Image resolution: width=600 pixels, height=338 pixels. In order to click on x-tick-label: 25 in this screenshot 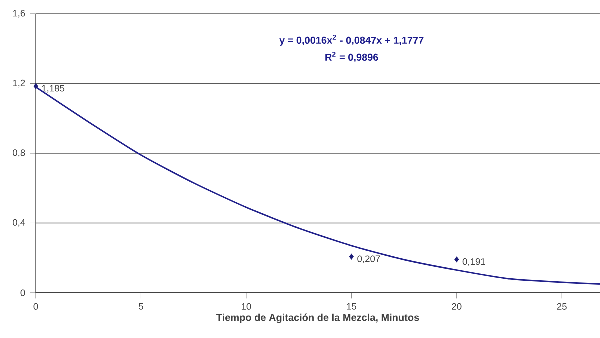, I will do `click(562, 306)`.